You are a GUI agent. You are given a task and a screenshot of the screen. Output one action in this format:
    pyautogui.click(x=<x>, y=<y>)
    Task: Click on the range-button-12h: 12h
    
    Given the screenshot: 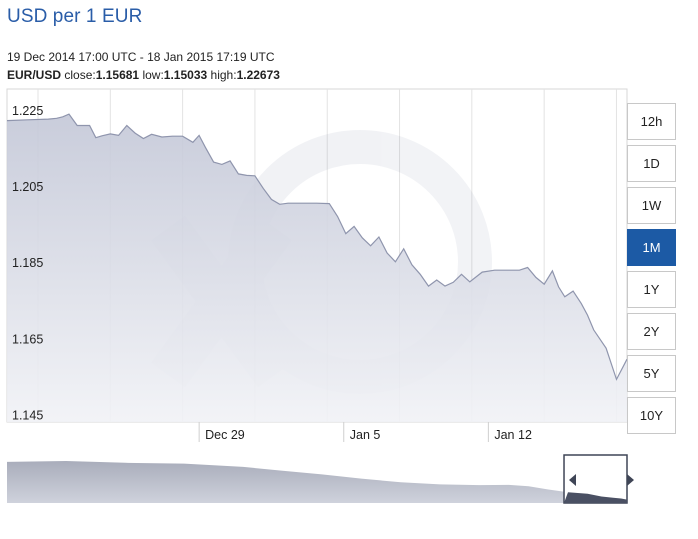 What is the action you would take?
    pyautogui.click(x=651, y=121)
    